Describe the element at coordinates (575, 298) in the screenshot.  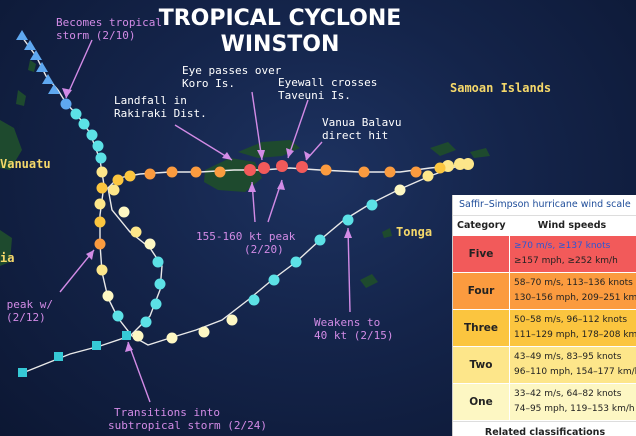
I see `legend-speed-line: 130–156 mph, 209–251 km/h` at that location.